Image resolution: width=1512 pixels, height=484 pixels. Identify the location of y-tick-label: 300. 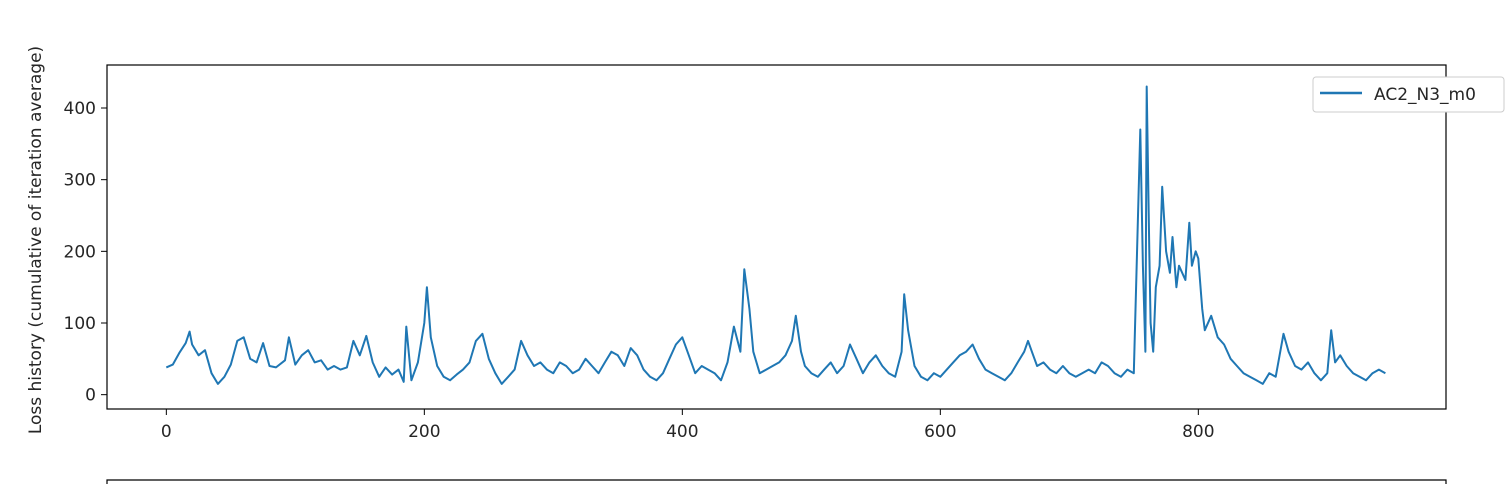
(80, 181).